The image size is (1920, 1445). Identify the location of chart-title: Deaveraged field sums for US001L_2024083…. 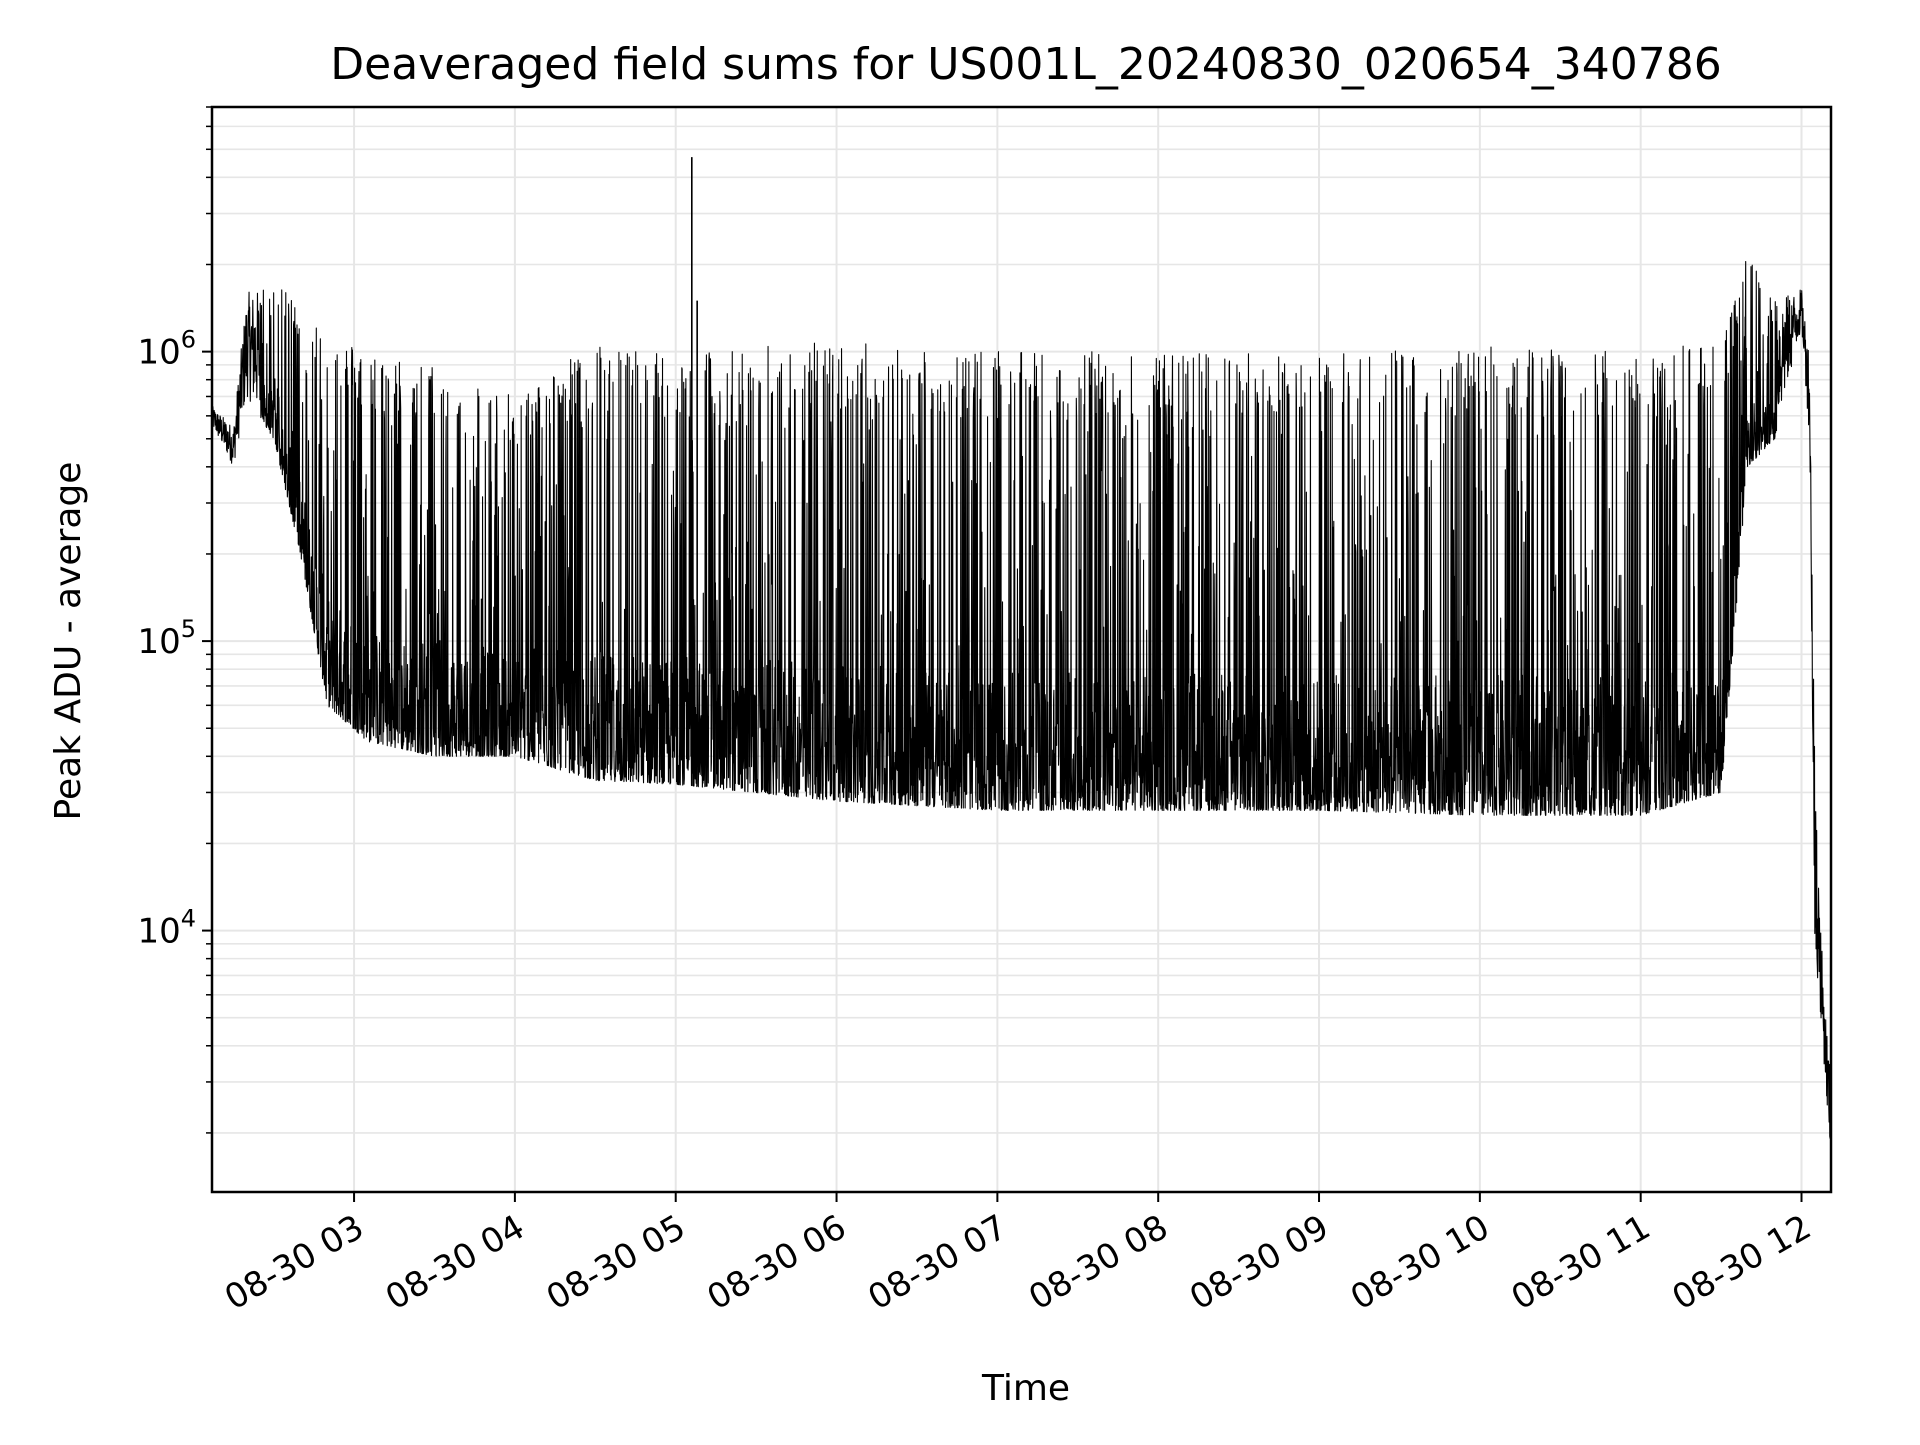
(1026, 64).